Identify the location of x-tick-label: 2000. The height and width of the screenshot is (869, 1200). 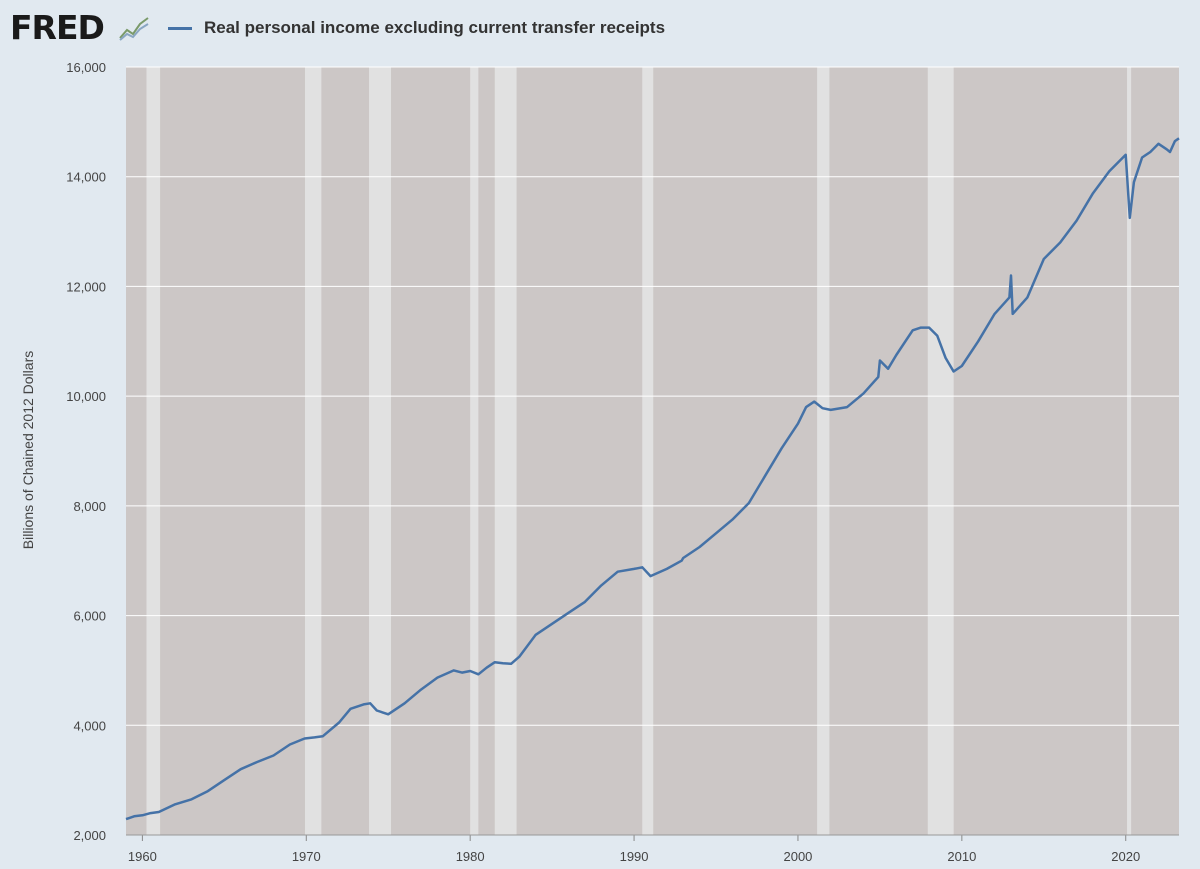
(797, 856).